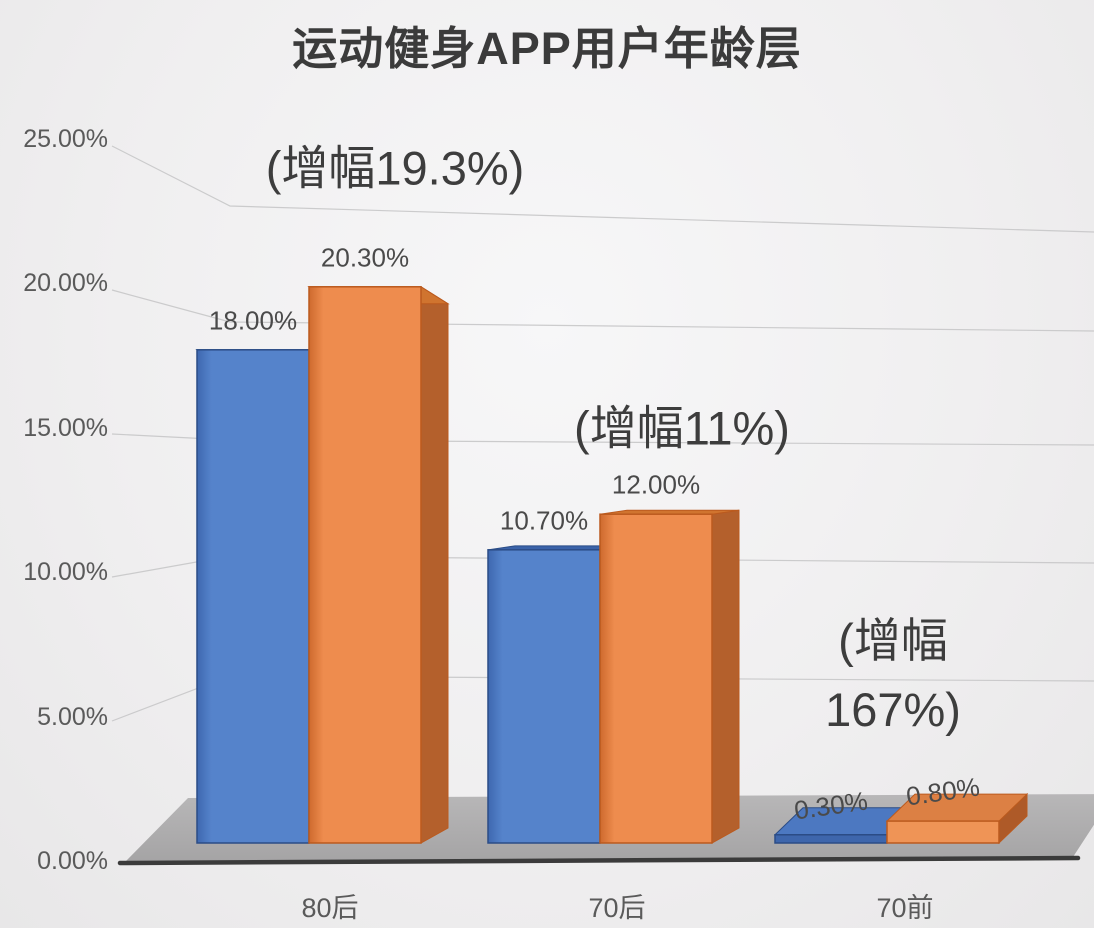 The width and height of the screenshot is (1094, 928). I want to click on annotation-line: (增幅, so click(893, 640).